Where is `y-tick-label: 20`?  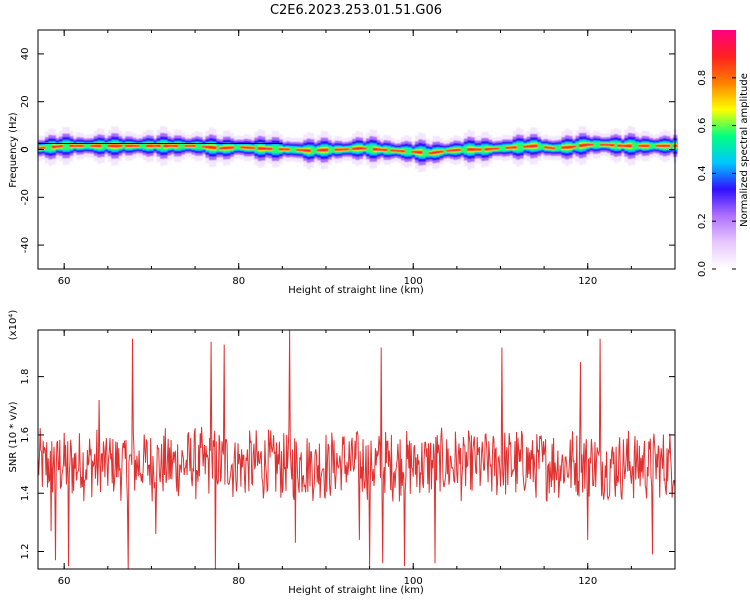 y-tick-label: 20 is located at coordinates (25, 101).